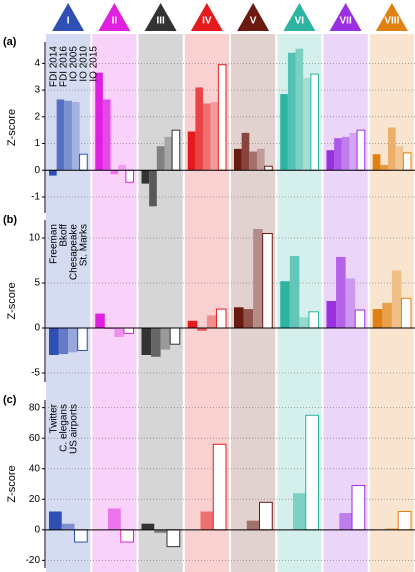 The width and height of the screenshot is (415, 572). What do you see at coordinates (253, 21) in the screenshot?
I see `group-label: V` at bounding box center [253, 21].